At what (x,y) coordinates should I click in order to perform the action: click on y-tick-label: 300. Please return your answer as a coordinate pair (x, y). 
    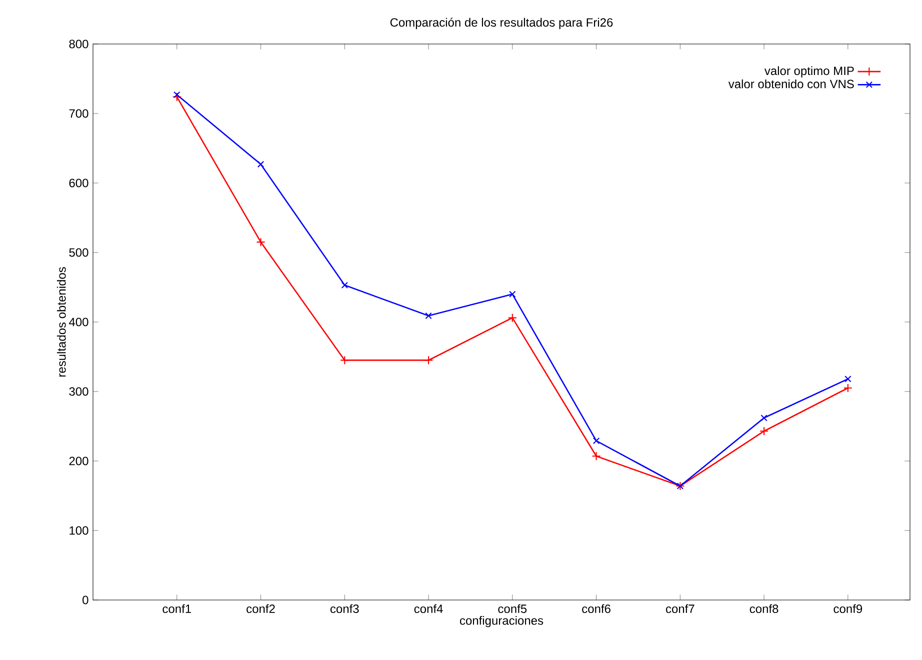
    Looking at the image, I should click on (78, 391).